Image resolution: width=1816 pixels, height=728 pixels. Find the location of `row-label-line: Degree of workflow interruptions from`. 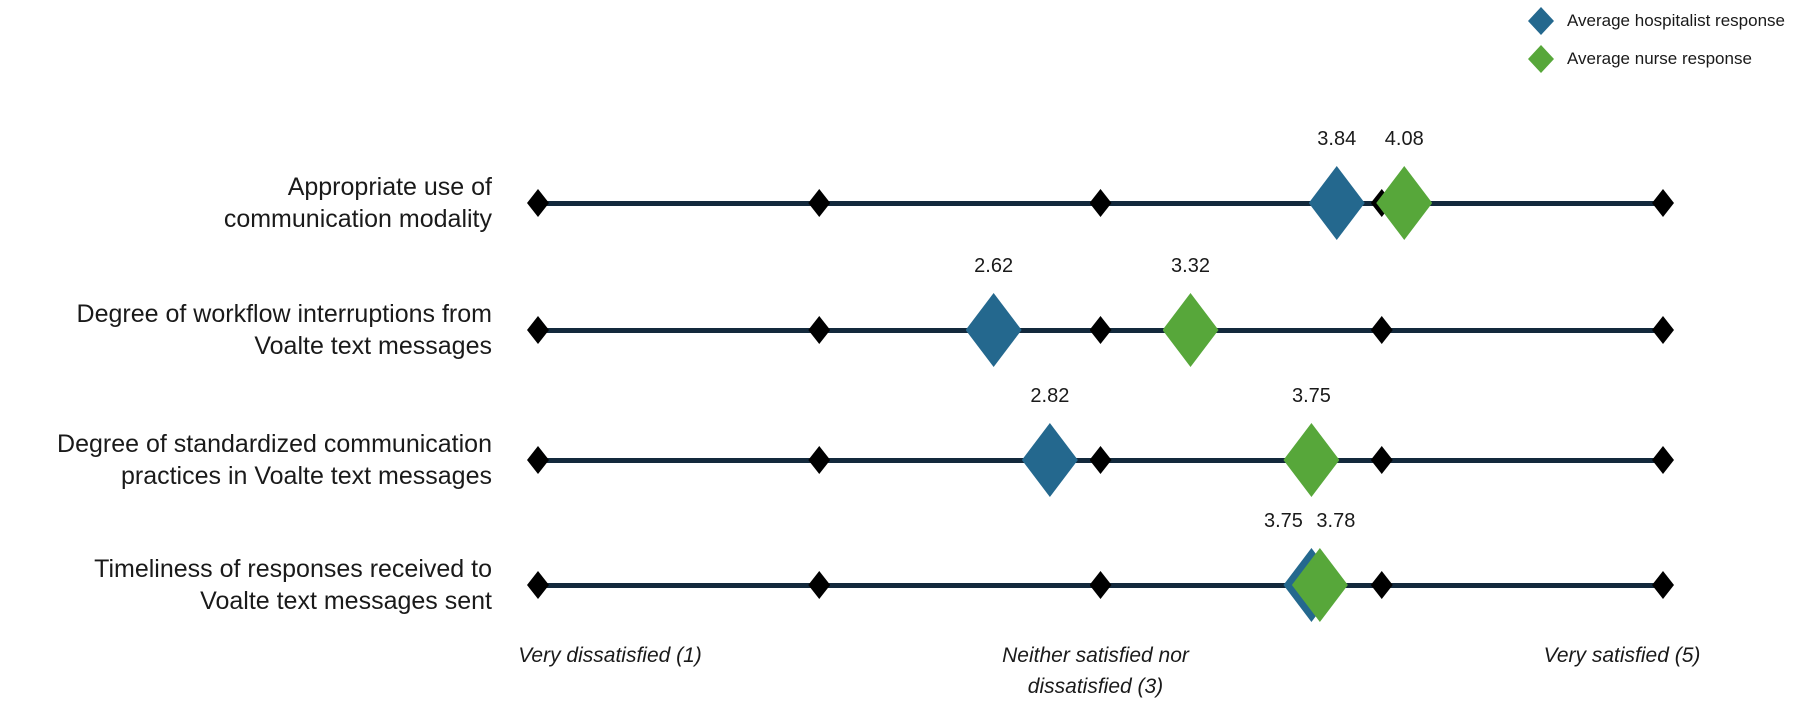

row-label-line: Degree of workflow interruptions from is located at coordinates (284, 314).